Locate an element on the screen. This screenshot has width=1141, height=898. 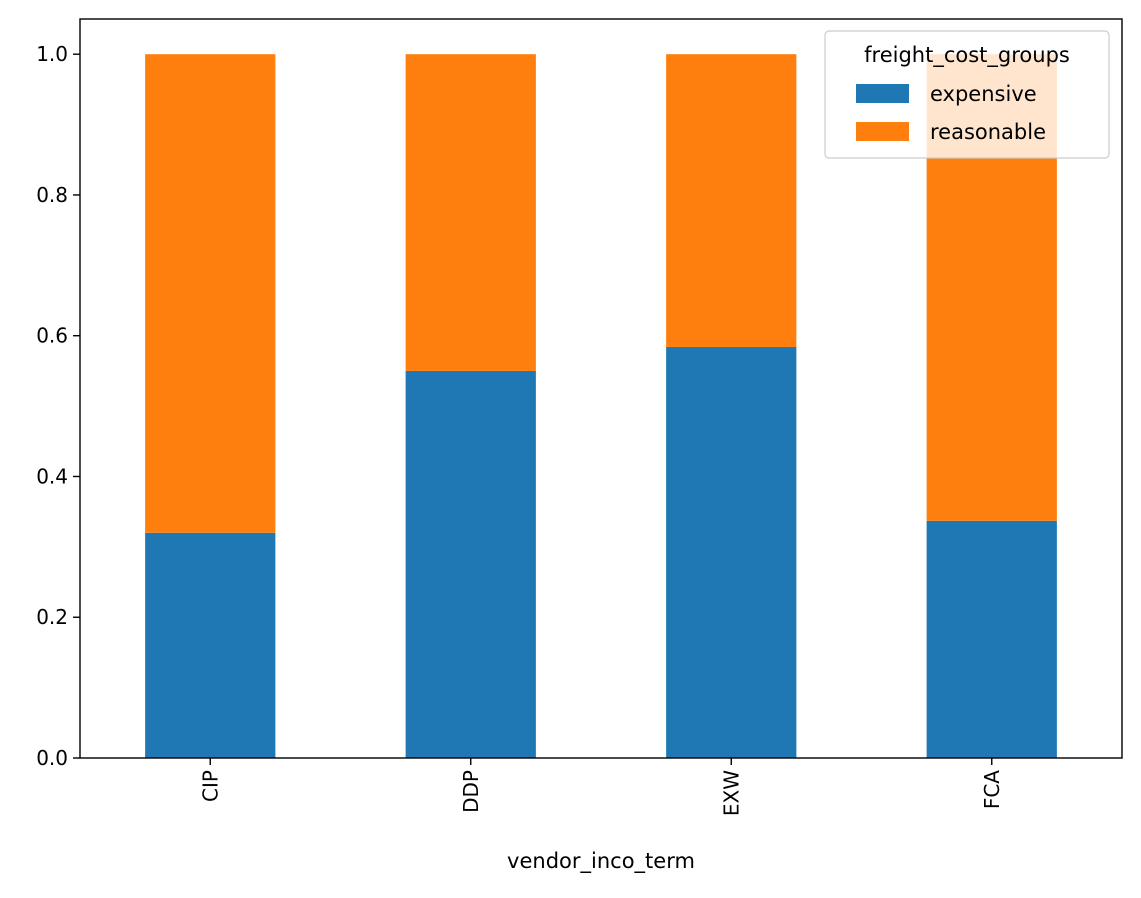
bar-fca-expensive is located at coordinates (991, 639).